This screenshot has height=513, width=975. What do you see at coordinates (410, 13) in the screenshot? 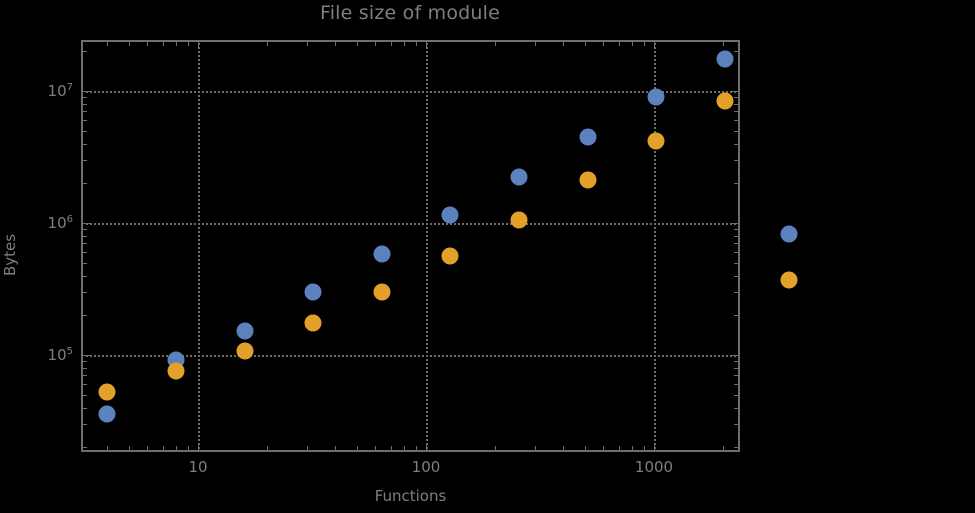
I see `chart-title: File size of module` at bounding box center [410, 13].